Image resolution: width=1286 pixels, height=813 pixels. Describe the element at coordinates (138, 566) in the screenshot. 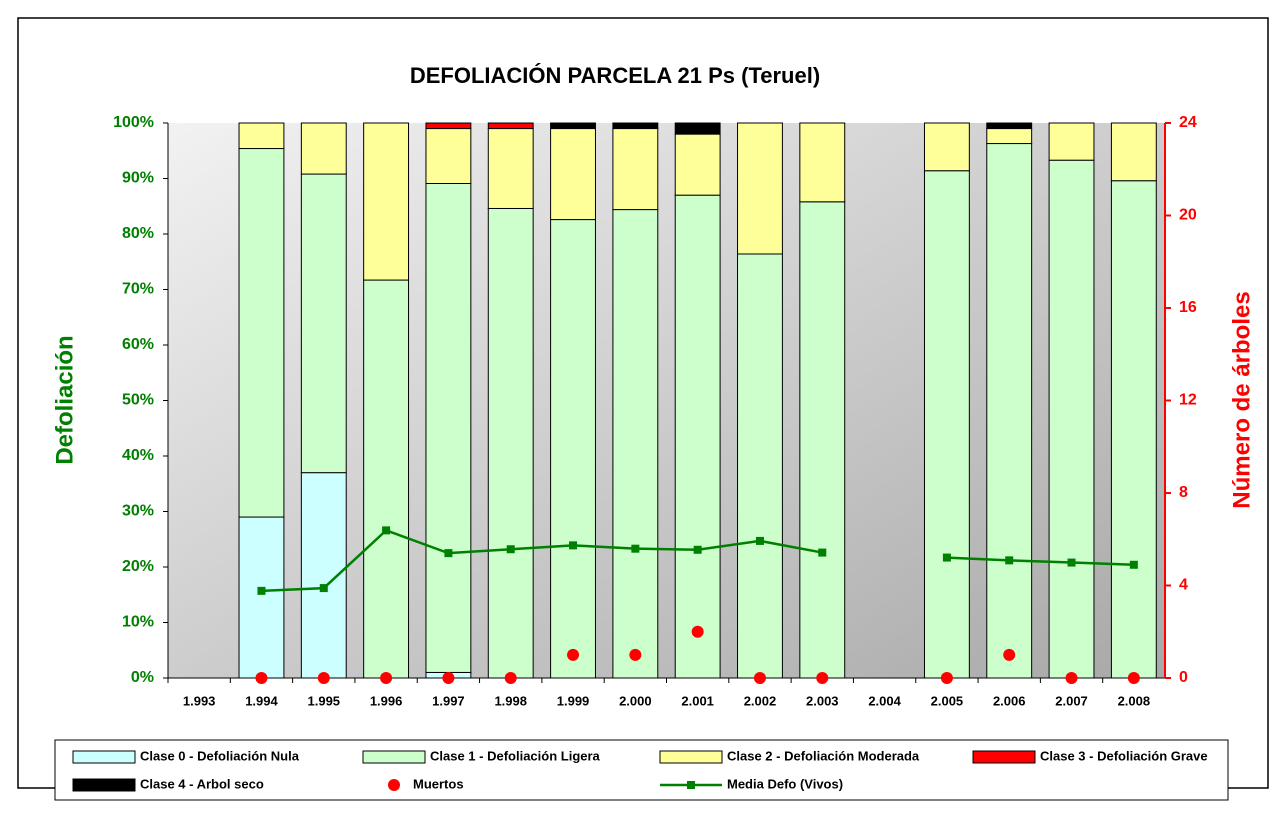

I see `y-tick-label: 20%` at that location.